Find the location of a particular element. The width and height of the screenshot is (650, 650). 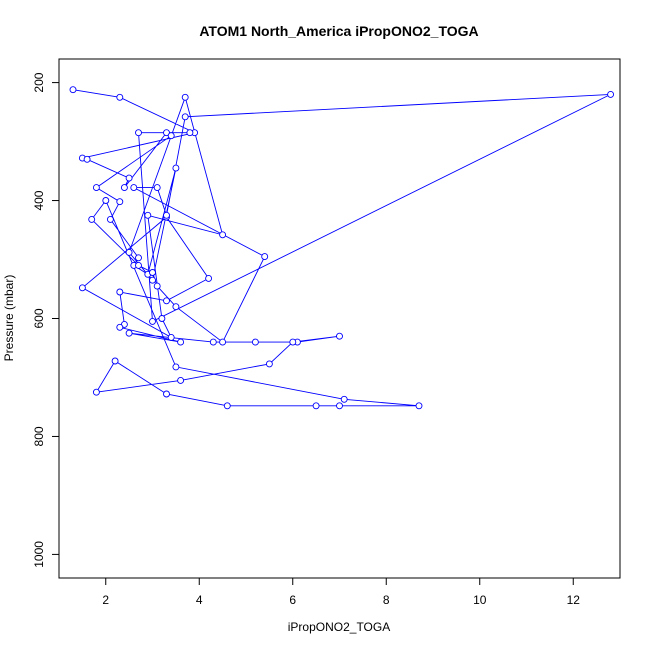

x-tick-label: 4 is located at coordinates (199, 600).